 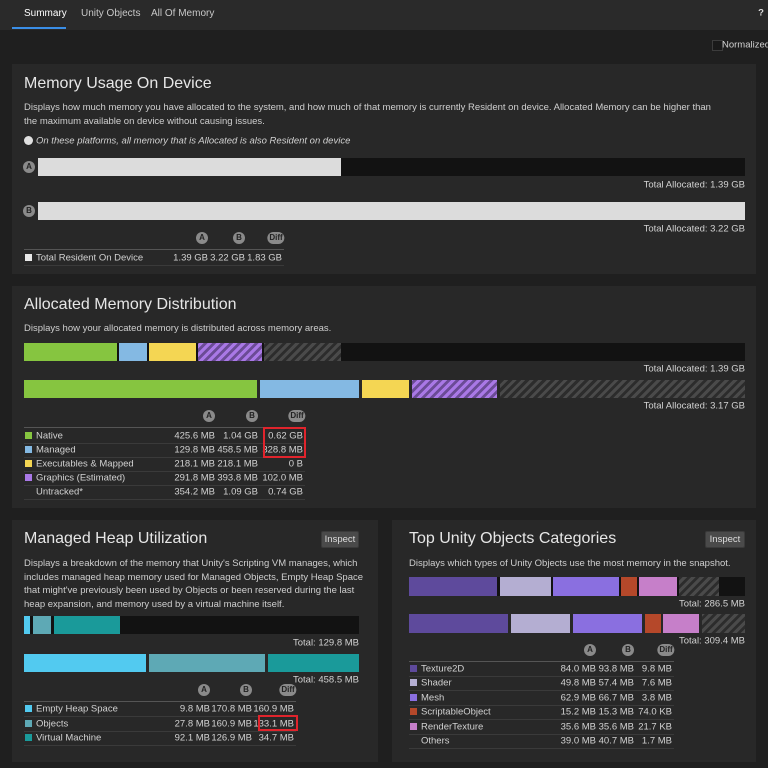 I want to click on row-label: Virtual Machine, so click(x=69, y=738).